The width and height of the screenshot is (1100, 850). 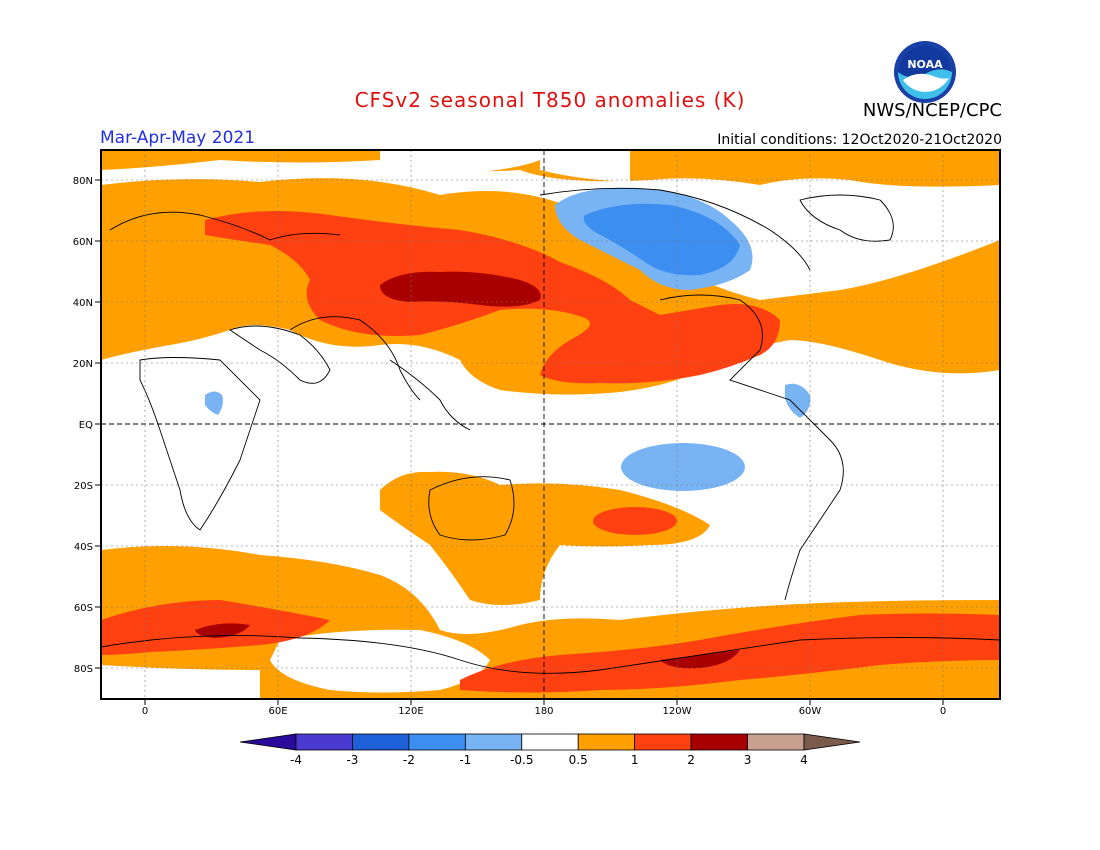 I want to click on lon-label: 60E, so click(x=277, y=711).